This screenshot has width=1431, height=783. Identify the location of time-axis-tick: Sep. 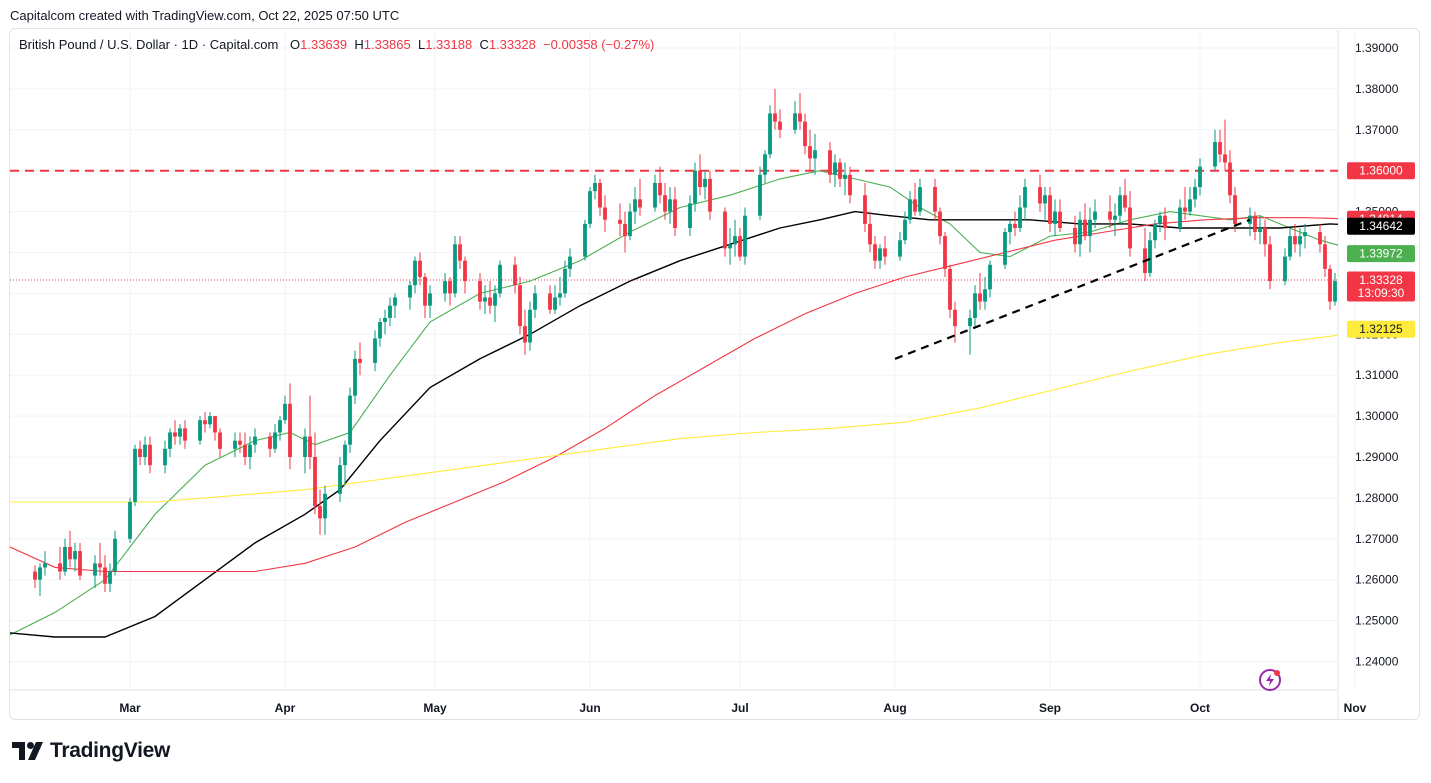
(1050, 708).